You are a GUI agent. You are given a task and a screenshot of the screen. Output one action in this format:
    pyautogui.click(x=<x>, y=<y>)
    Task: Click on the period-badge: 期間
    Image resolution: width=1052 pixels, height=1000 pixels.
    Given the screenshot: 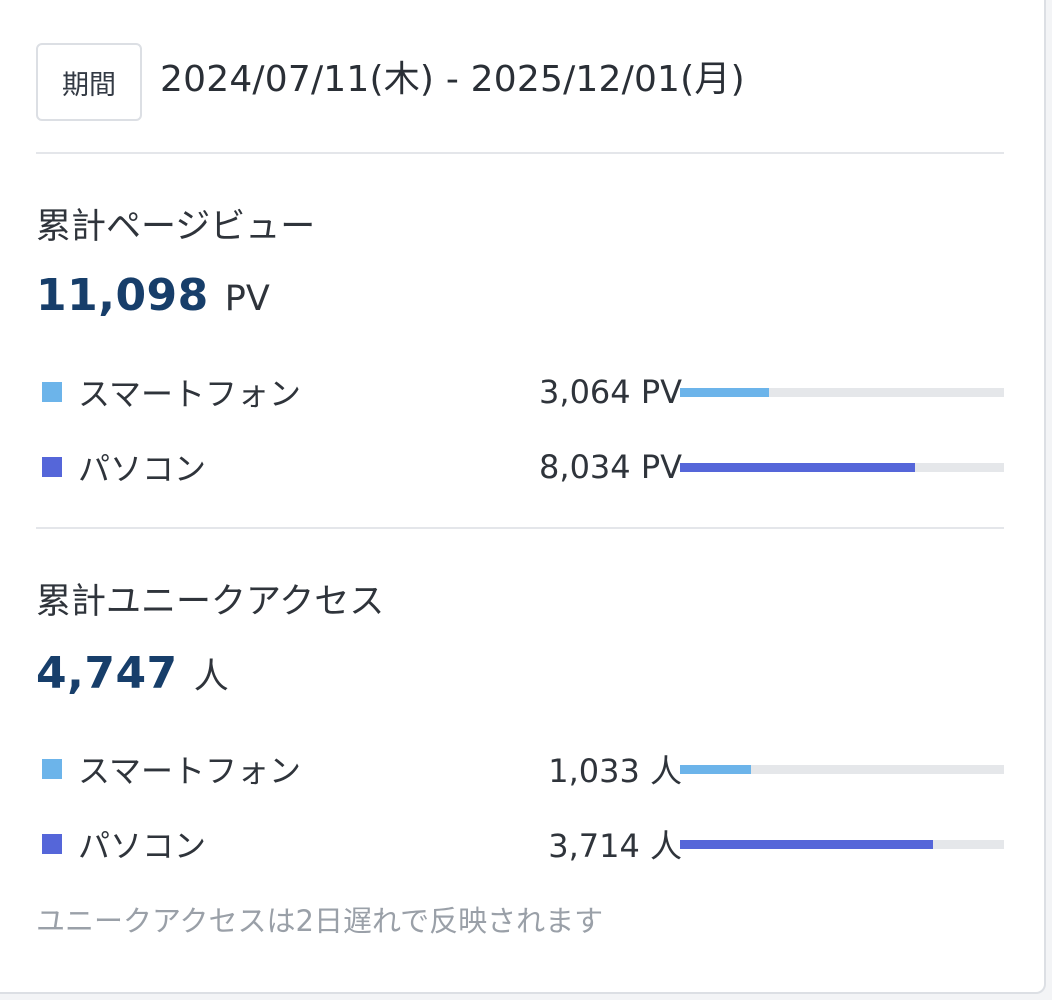 What is the action you would take?
    pyautogui.click(x=89, y=82)
    